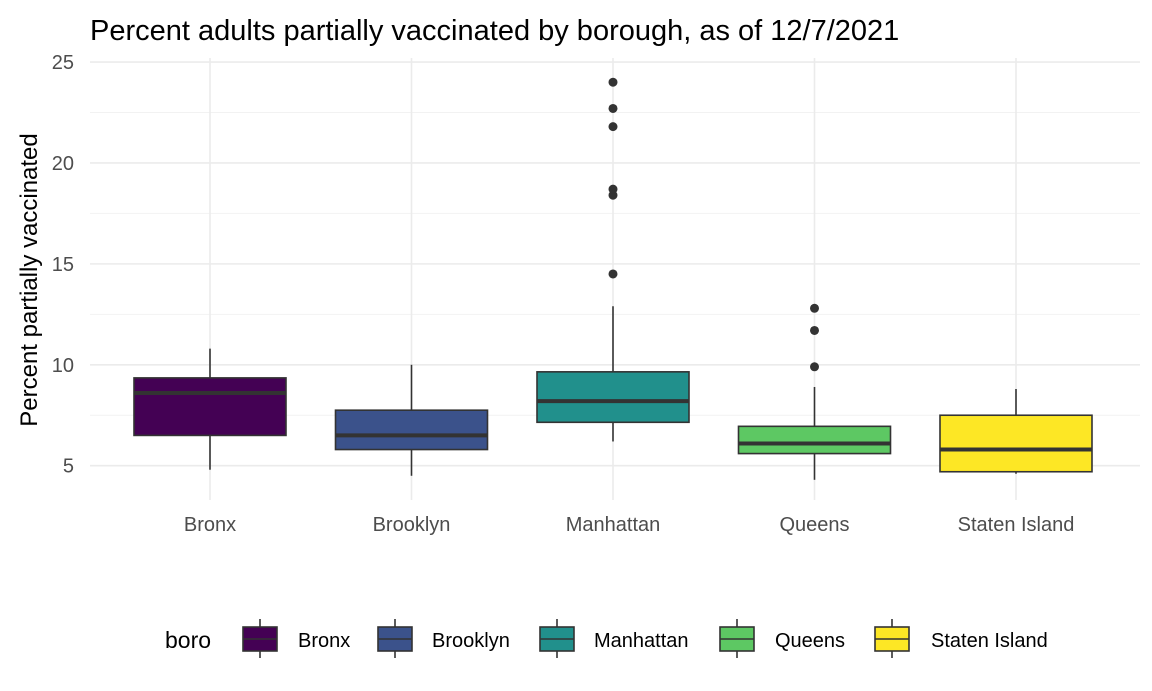 The width and height of the screenshot is (1152, 691). What do you see at coordinates (471, 641) in the screenshot?
I see `legend-label: Brooklyn` at bounding box center [471, 641].